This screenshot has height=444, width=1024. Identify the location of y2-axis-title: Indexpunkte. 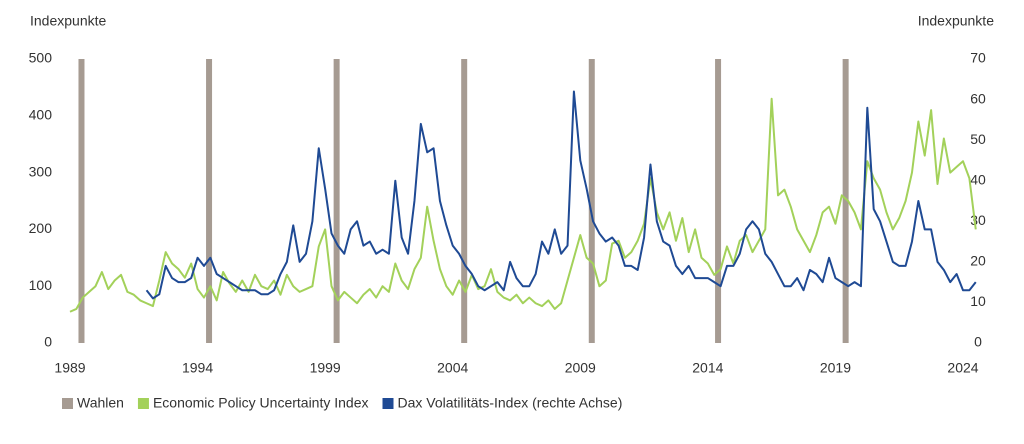
(956, 21).